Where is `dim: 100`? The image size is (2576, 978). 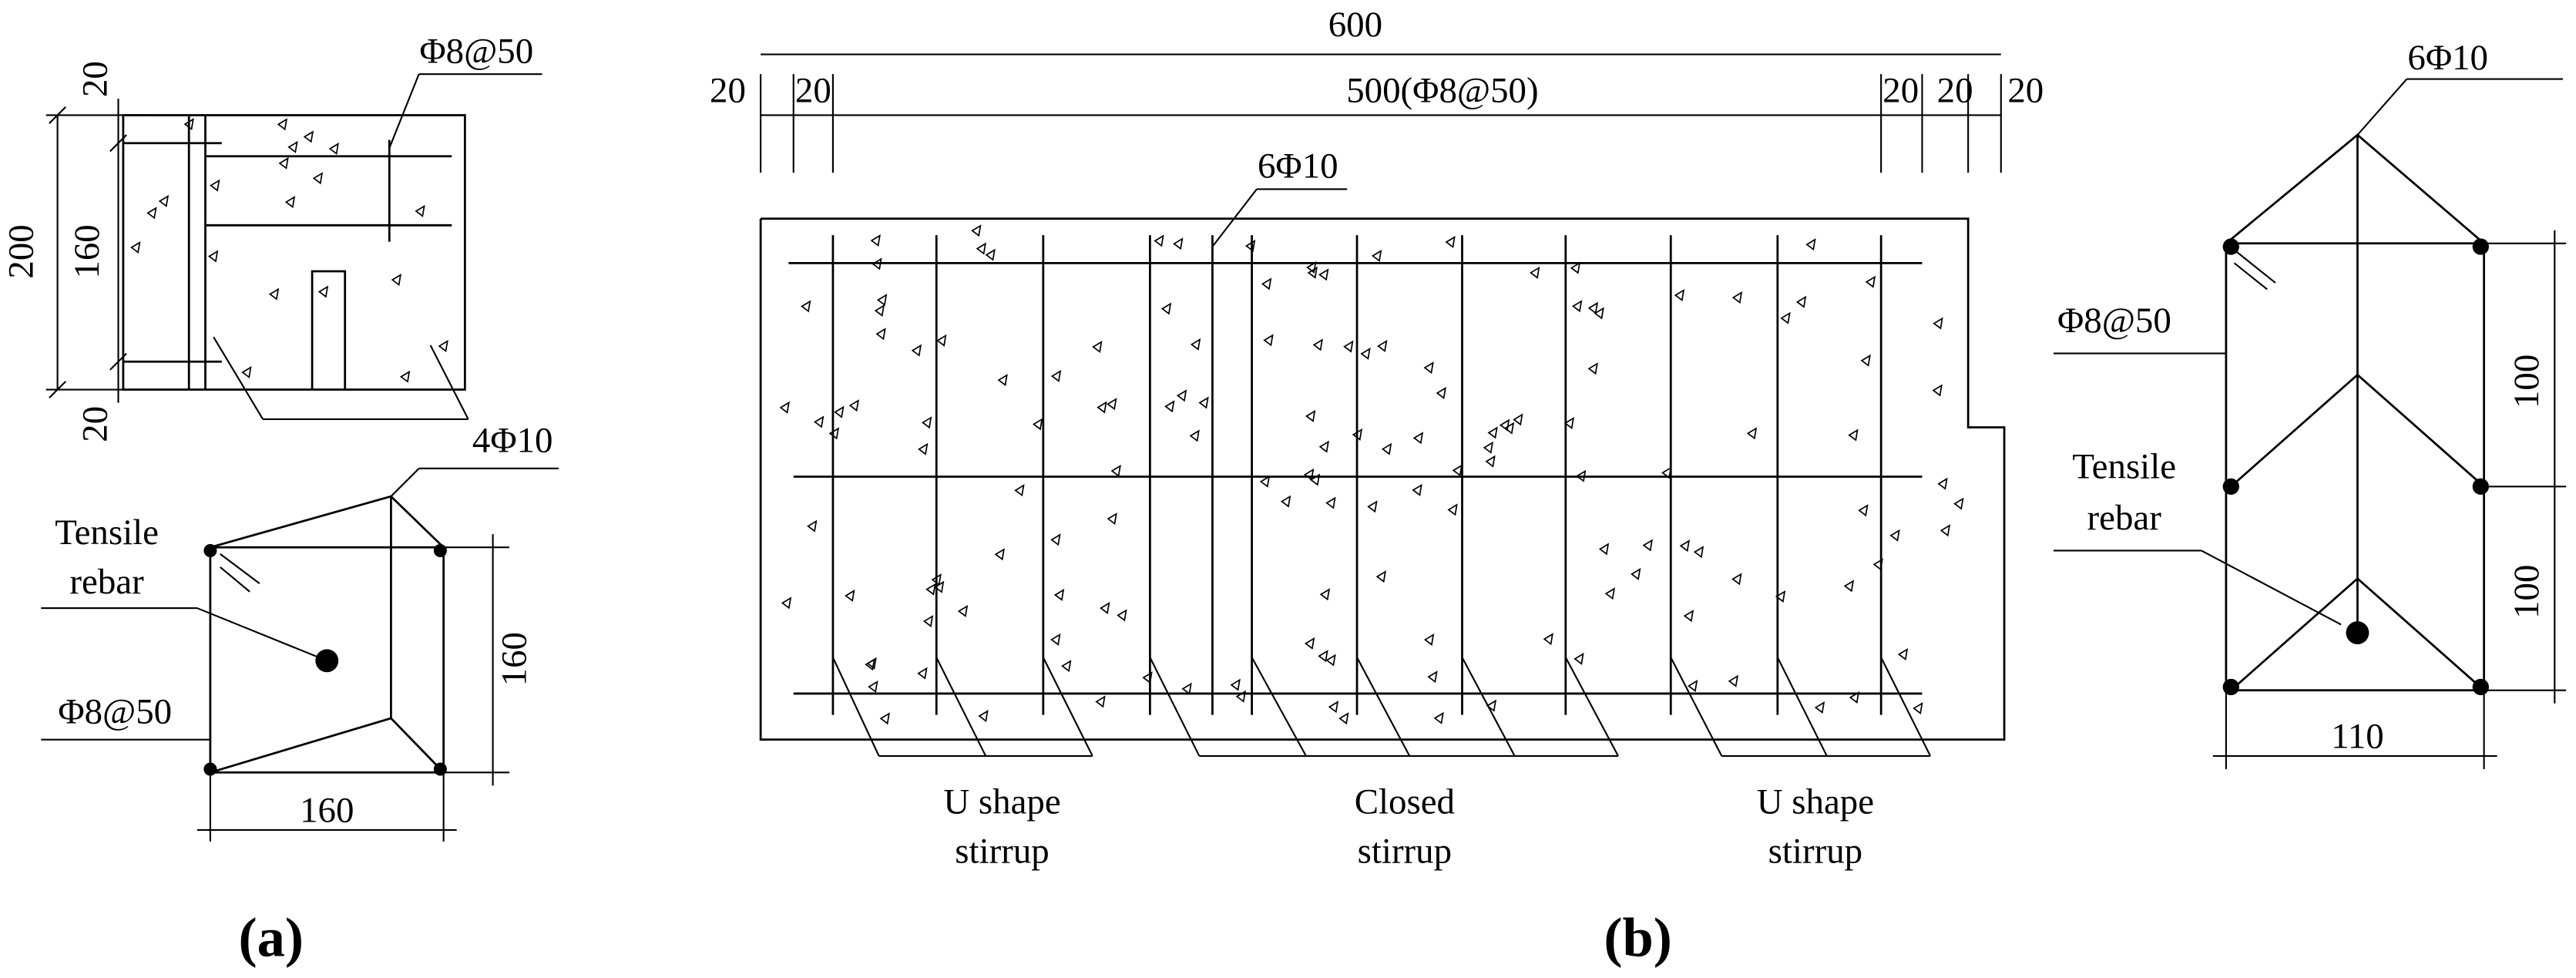 dim: 100 is located at coordinates (2527, 592).